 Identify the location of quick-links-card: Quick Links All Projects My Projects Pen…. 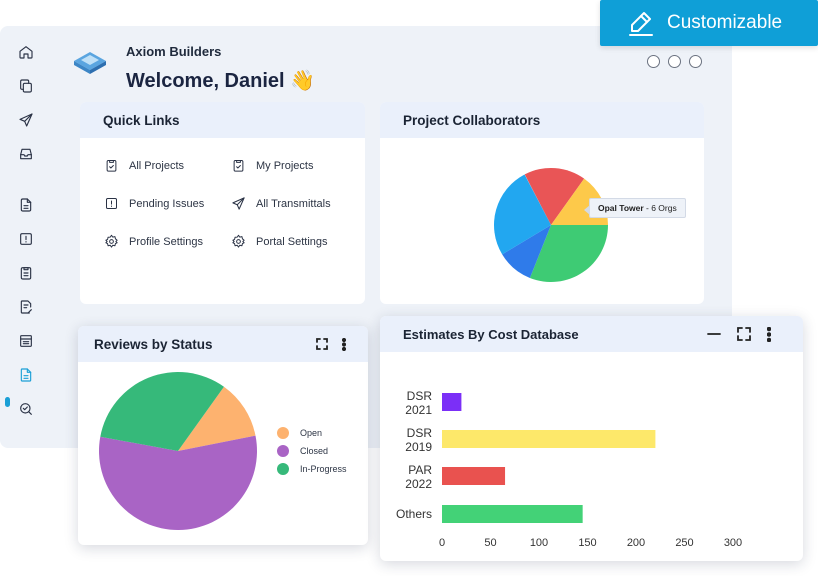
(222, 203).